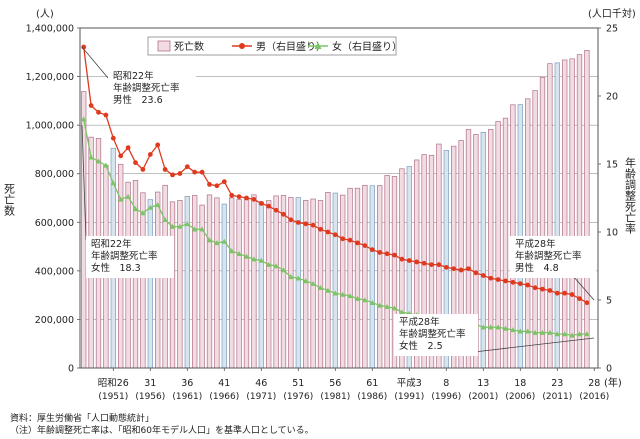 The width and height of the screenshot is (640, 439). I want to click on legend-male-marker, so click(242, 46).